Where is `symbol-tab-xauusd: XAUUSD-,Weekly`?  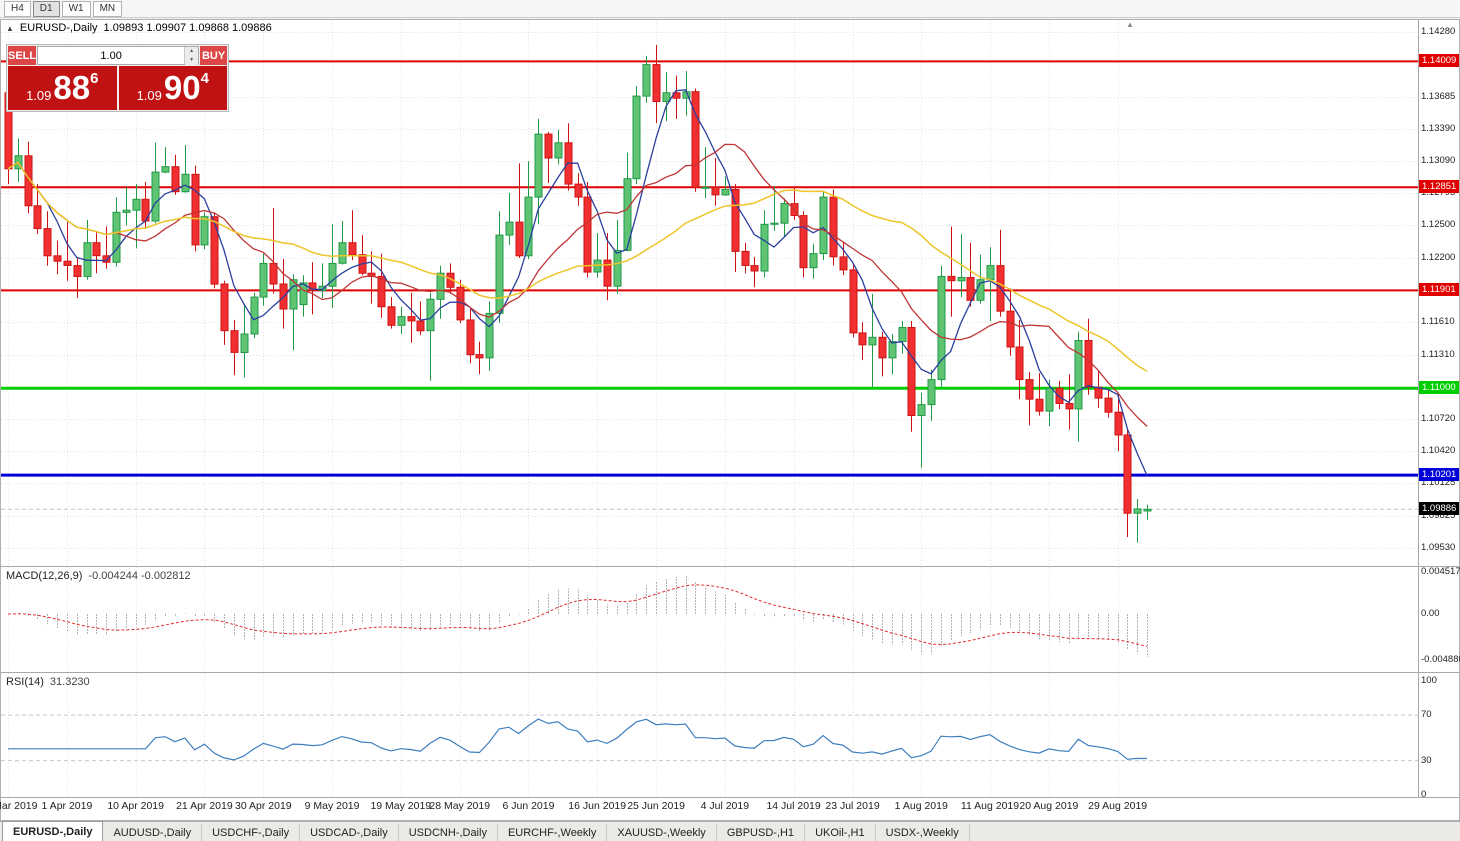
symbol-tab-xauusd: XAUUSD-,Weekly is located at coordinates (662, 832).